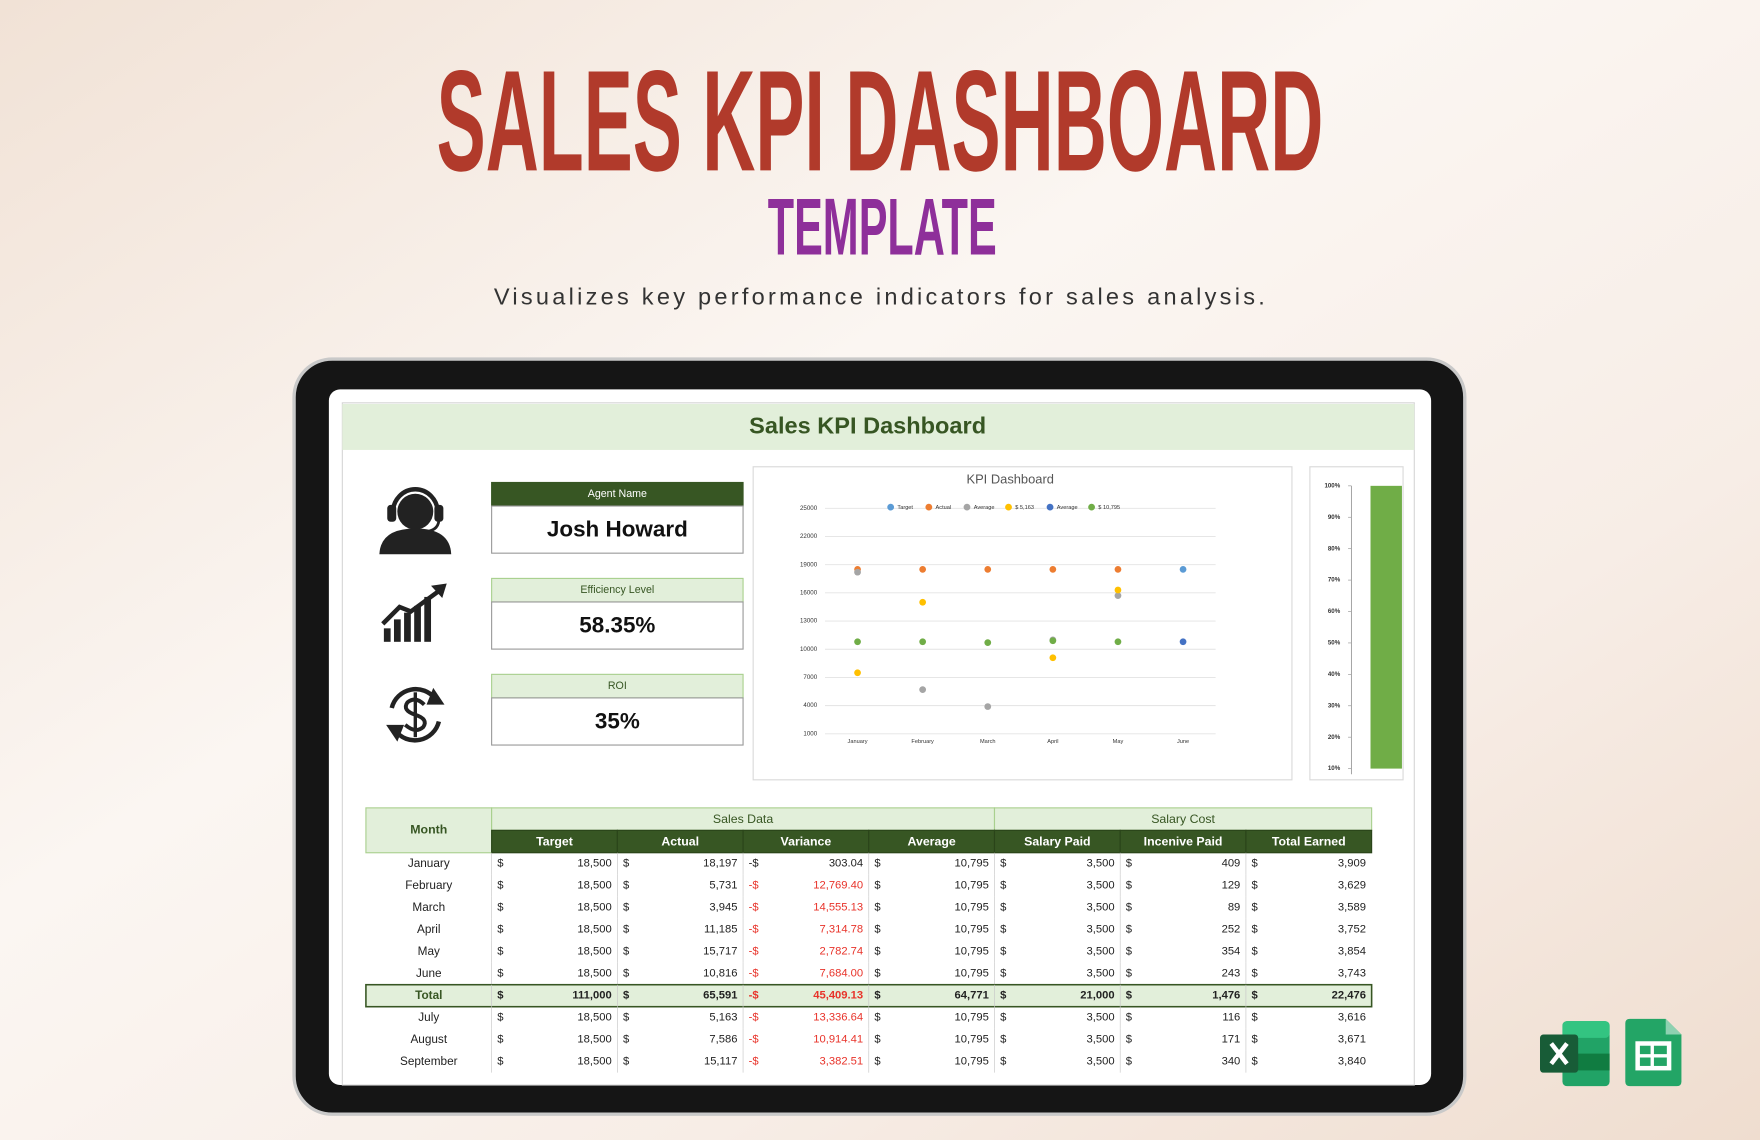 Image resolution: width=1760 pixels, height=1140 pixels. What do you see at coordinates (905, 508) in the screenshot?
I see `legend-label: Target` at bounding box center [905, 508].